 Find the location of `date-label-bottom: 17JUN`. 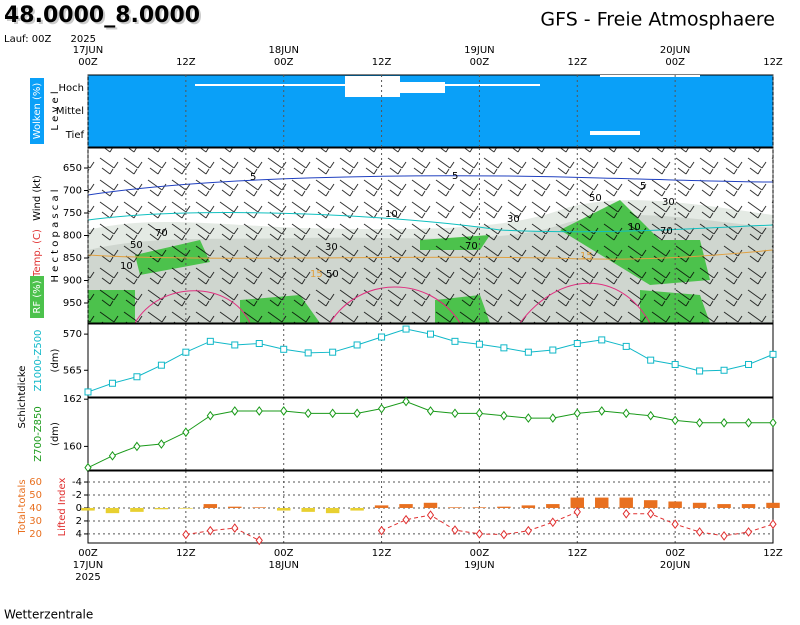

date-label-bottom: 17JUN is located at coordinates (88, 565).